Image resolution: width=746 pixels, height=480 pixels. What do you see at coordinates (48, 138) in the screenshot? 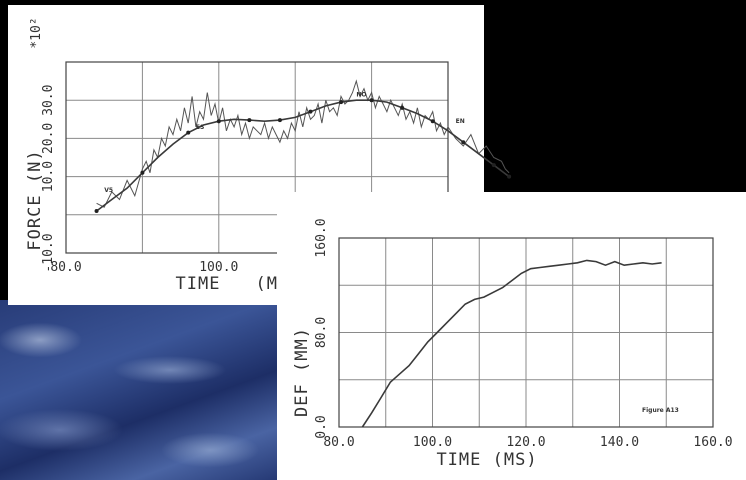
I see `y-tick-label: 20.0` at bounding box center [48, 138].